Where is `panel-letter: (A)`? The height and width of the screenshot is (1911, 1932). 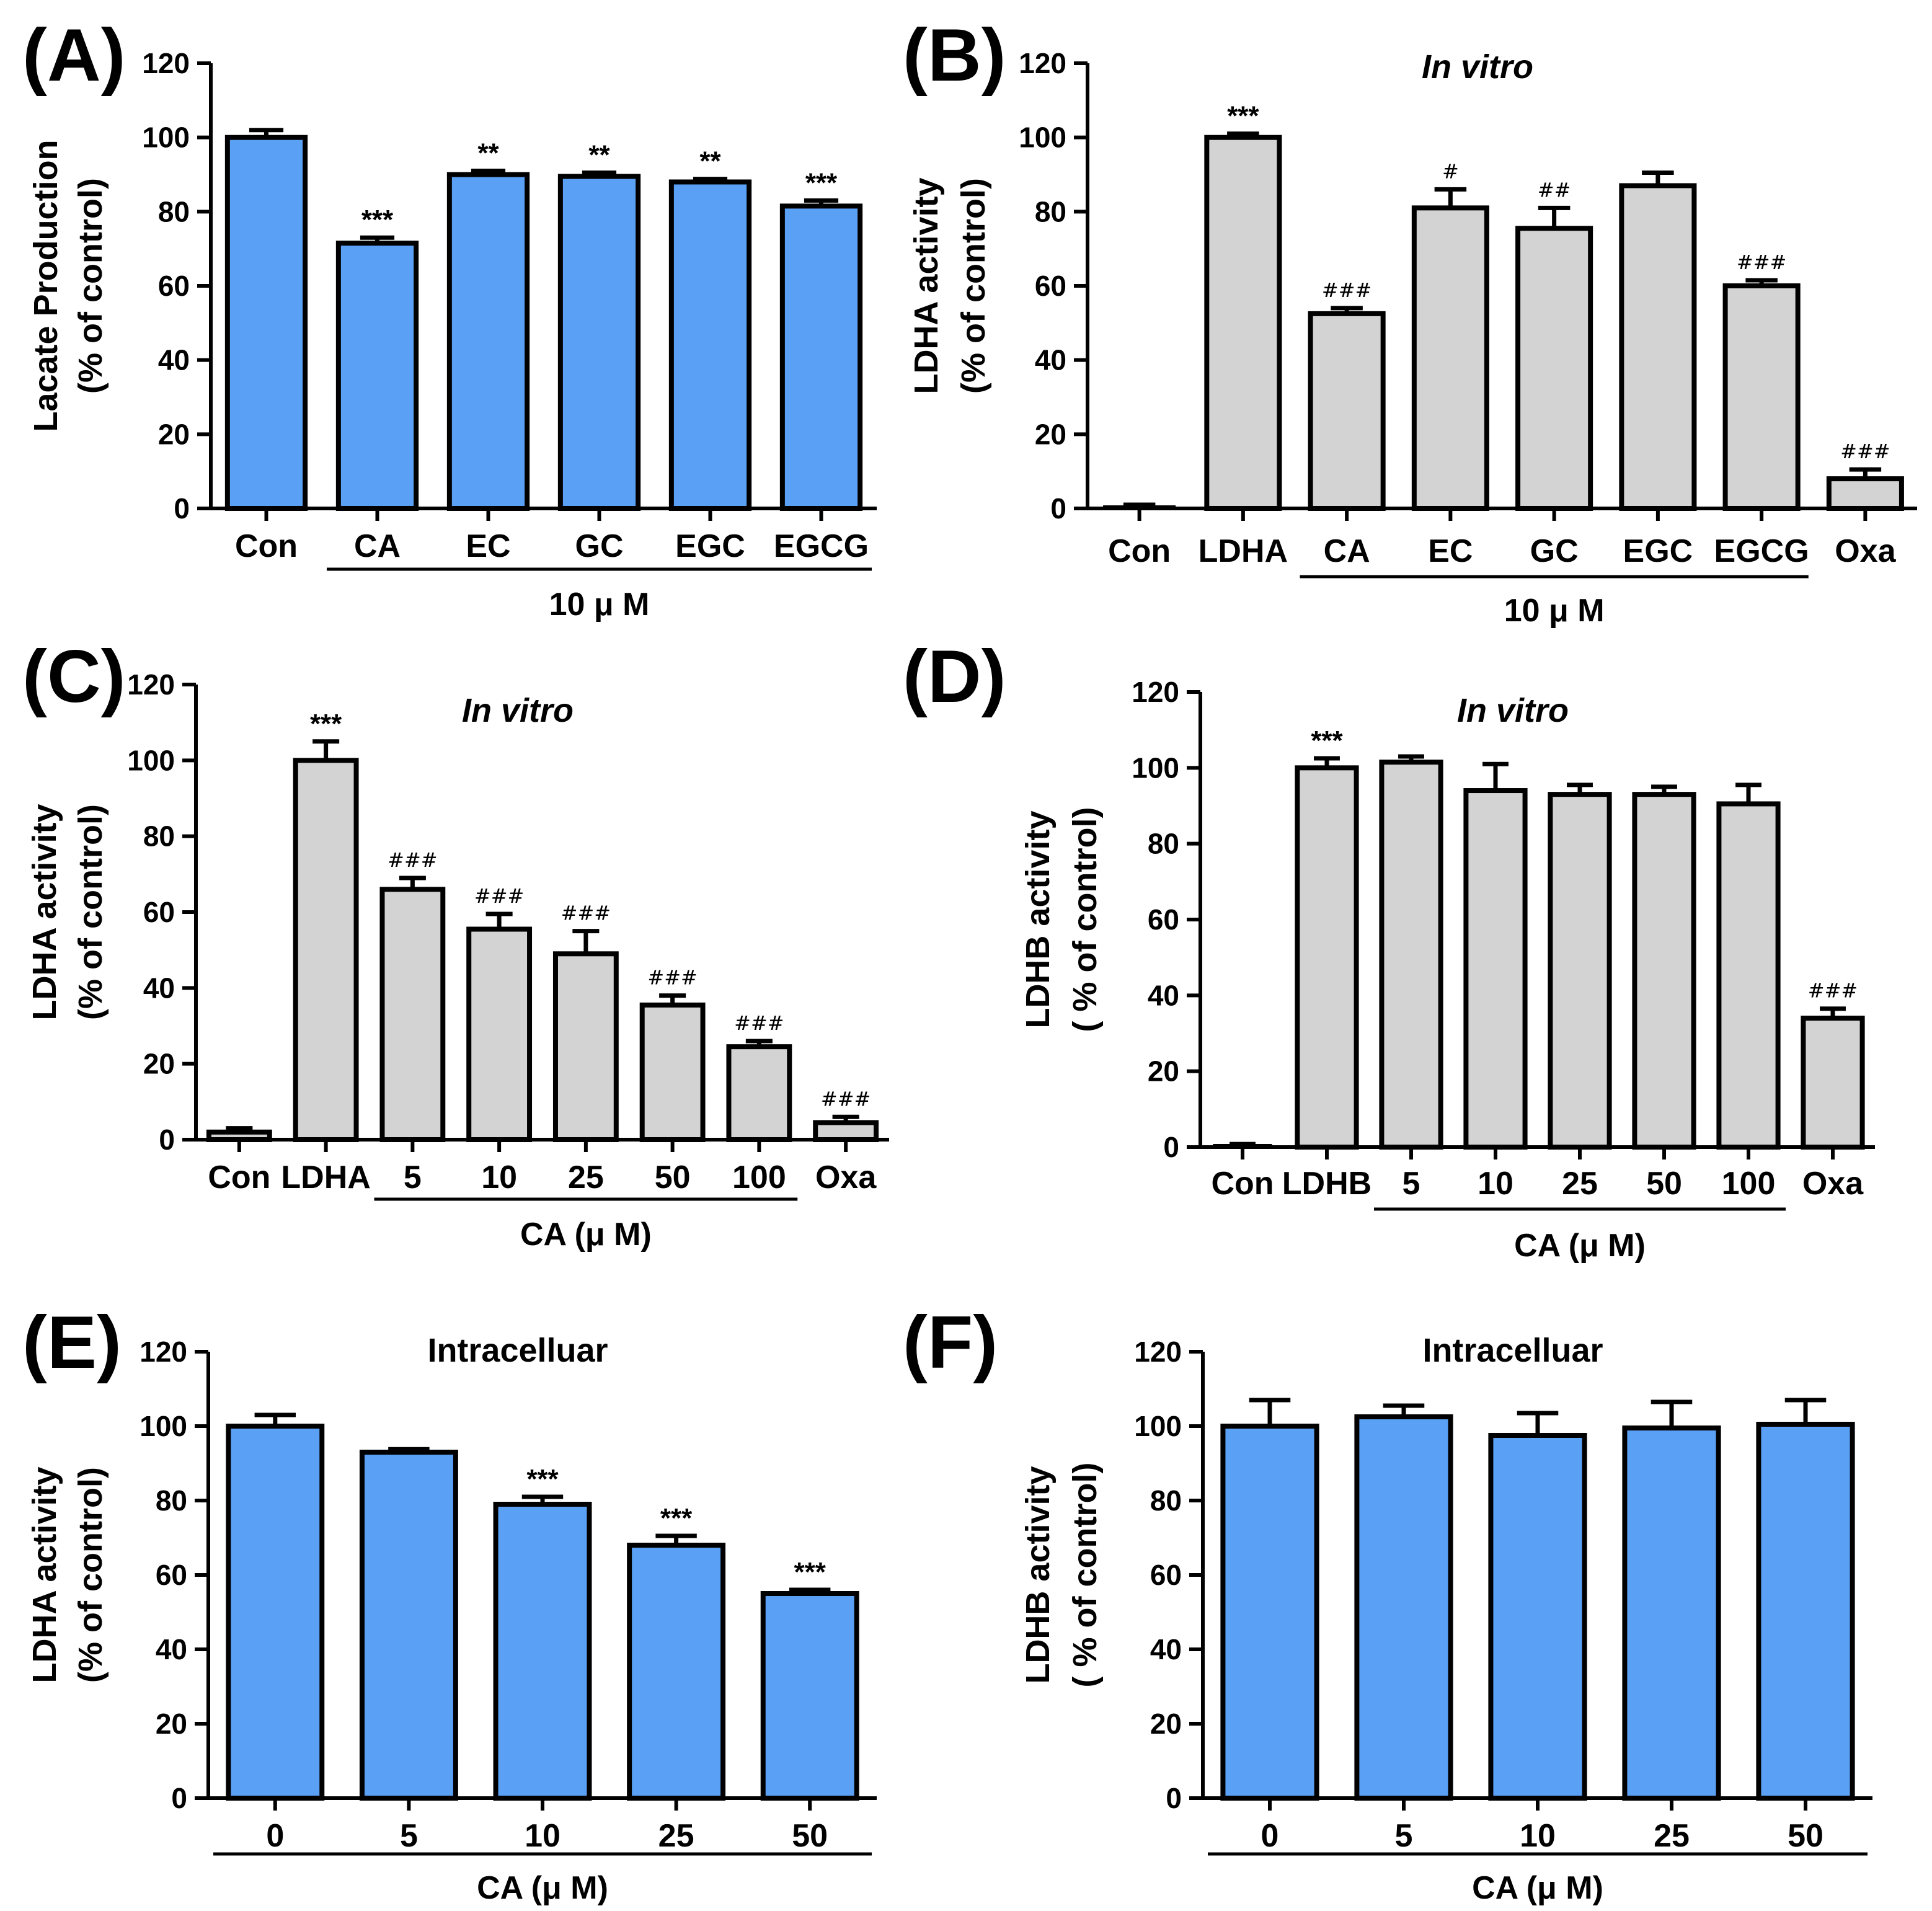 panel-letter: (A) is located at coordinates (74, 55).